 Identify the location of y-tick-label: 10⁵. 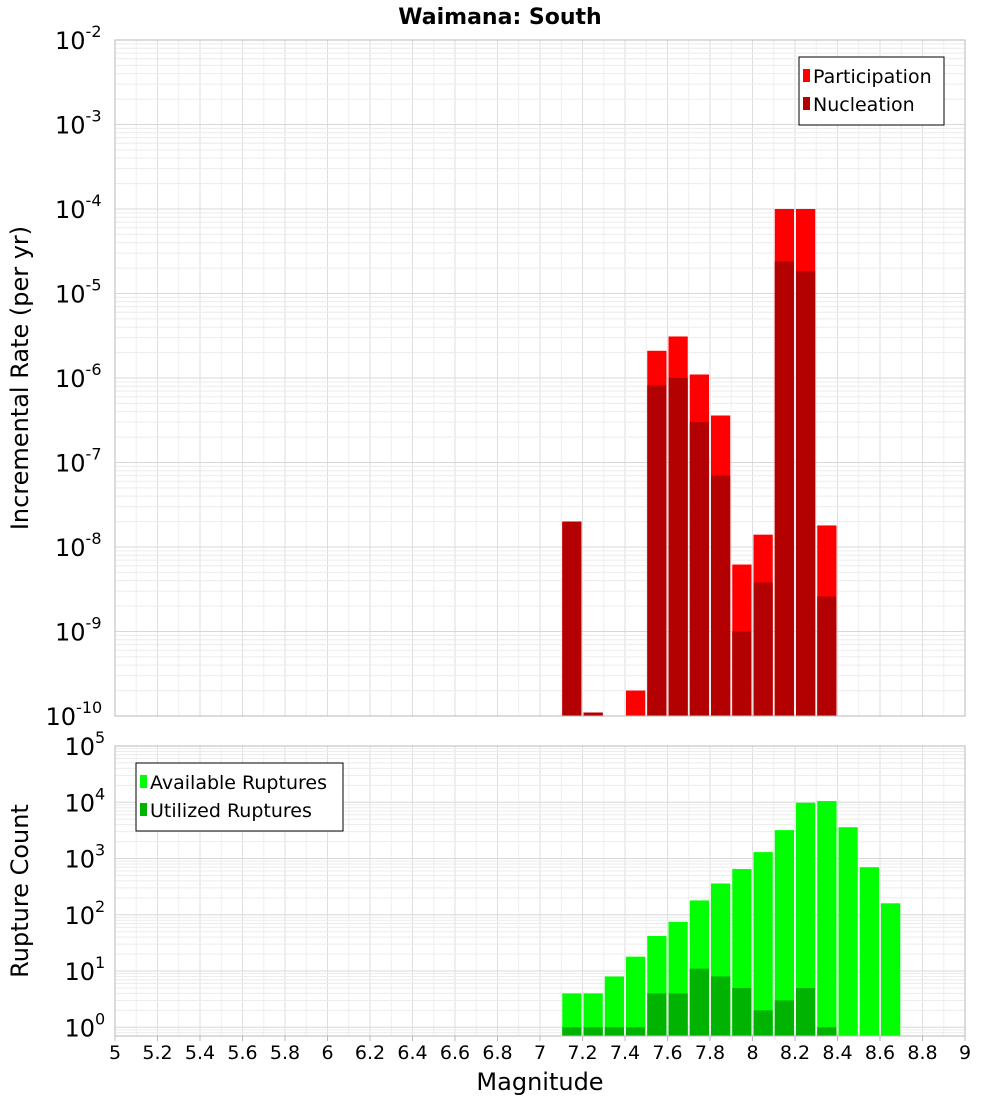
(85, 744).